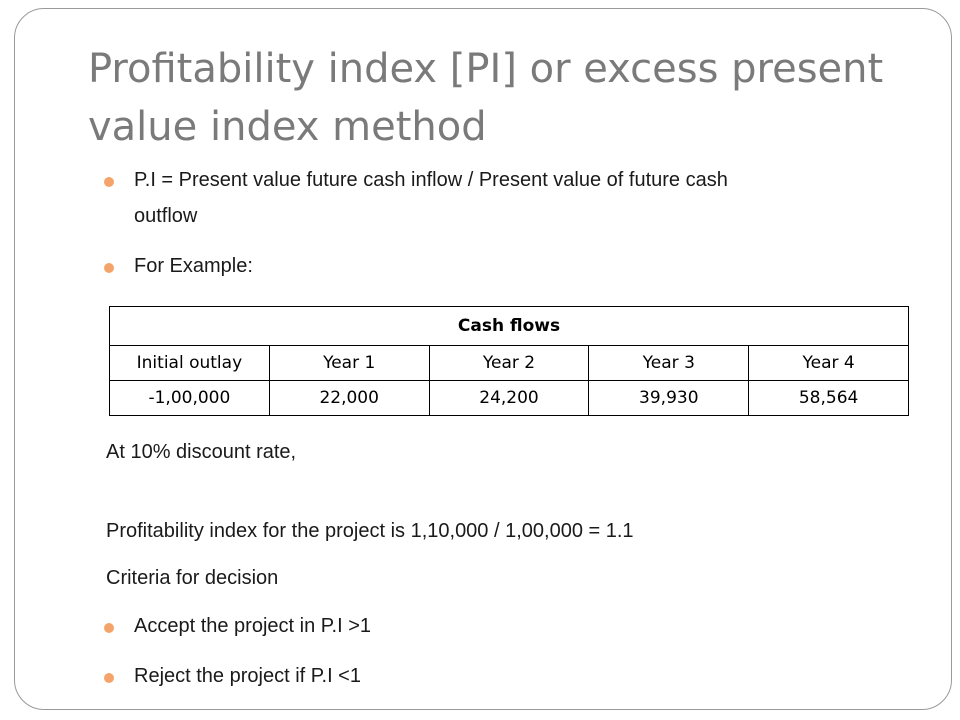 This screenshot has height=720, width=960. Describe the element at coordinates (253, 626) in the screenshot. I see `accept-text: Accept the project in P.I >1` at that location.